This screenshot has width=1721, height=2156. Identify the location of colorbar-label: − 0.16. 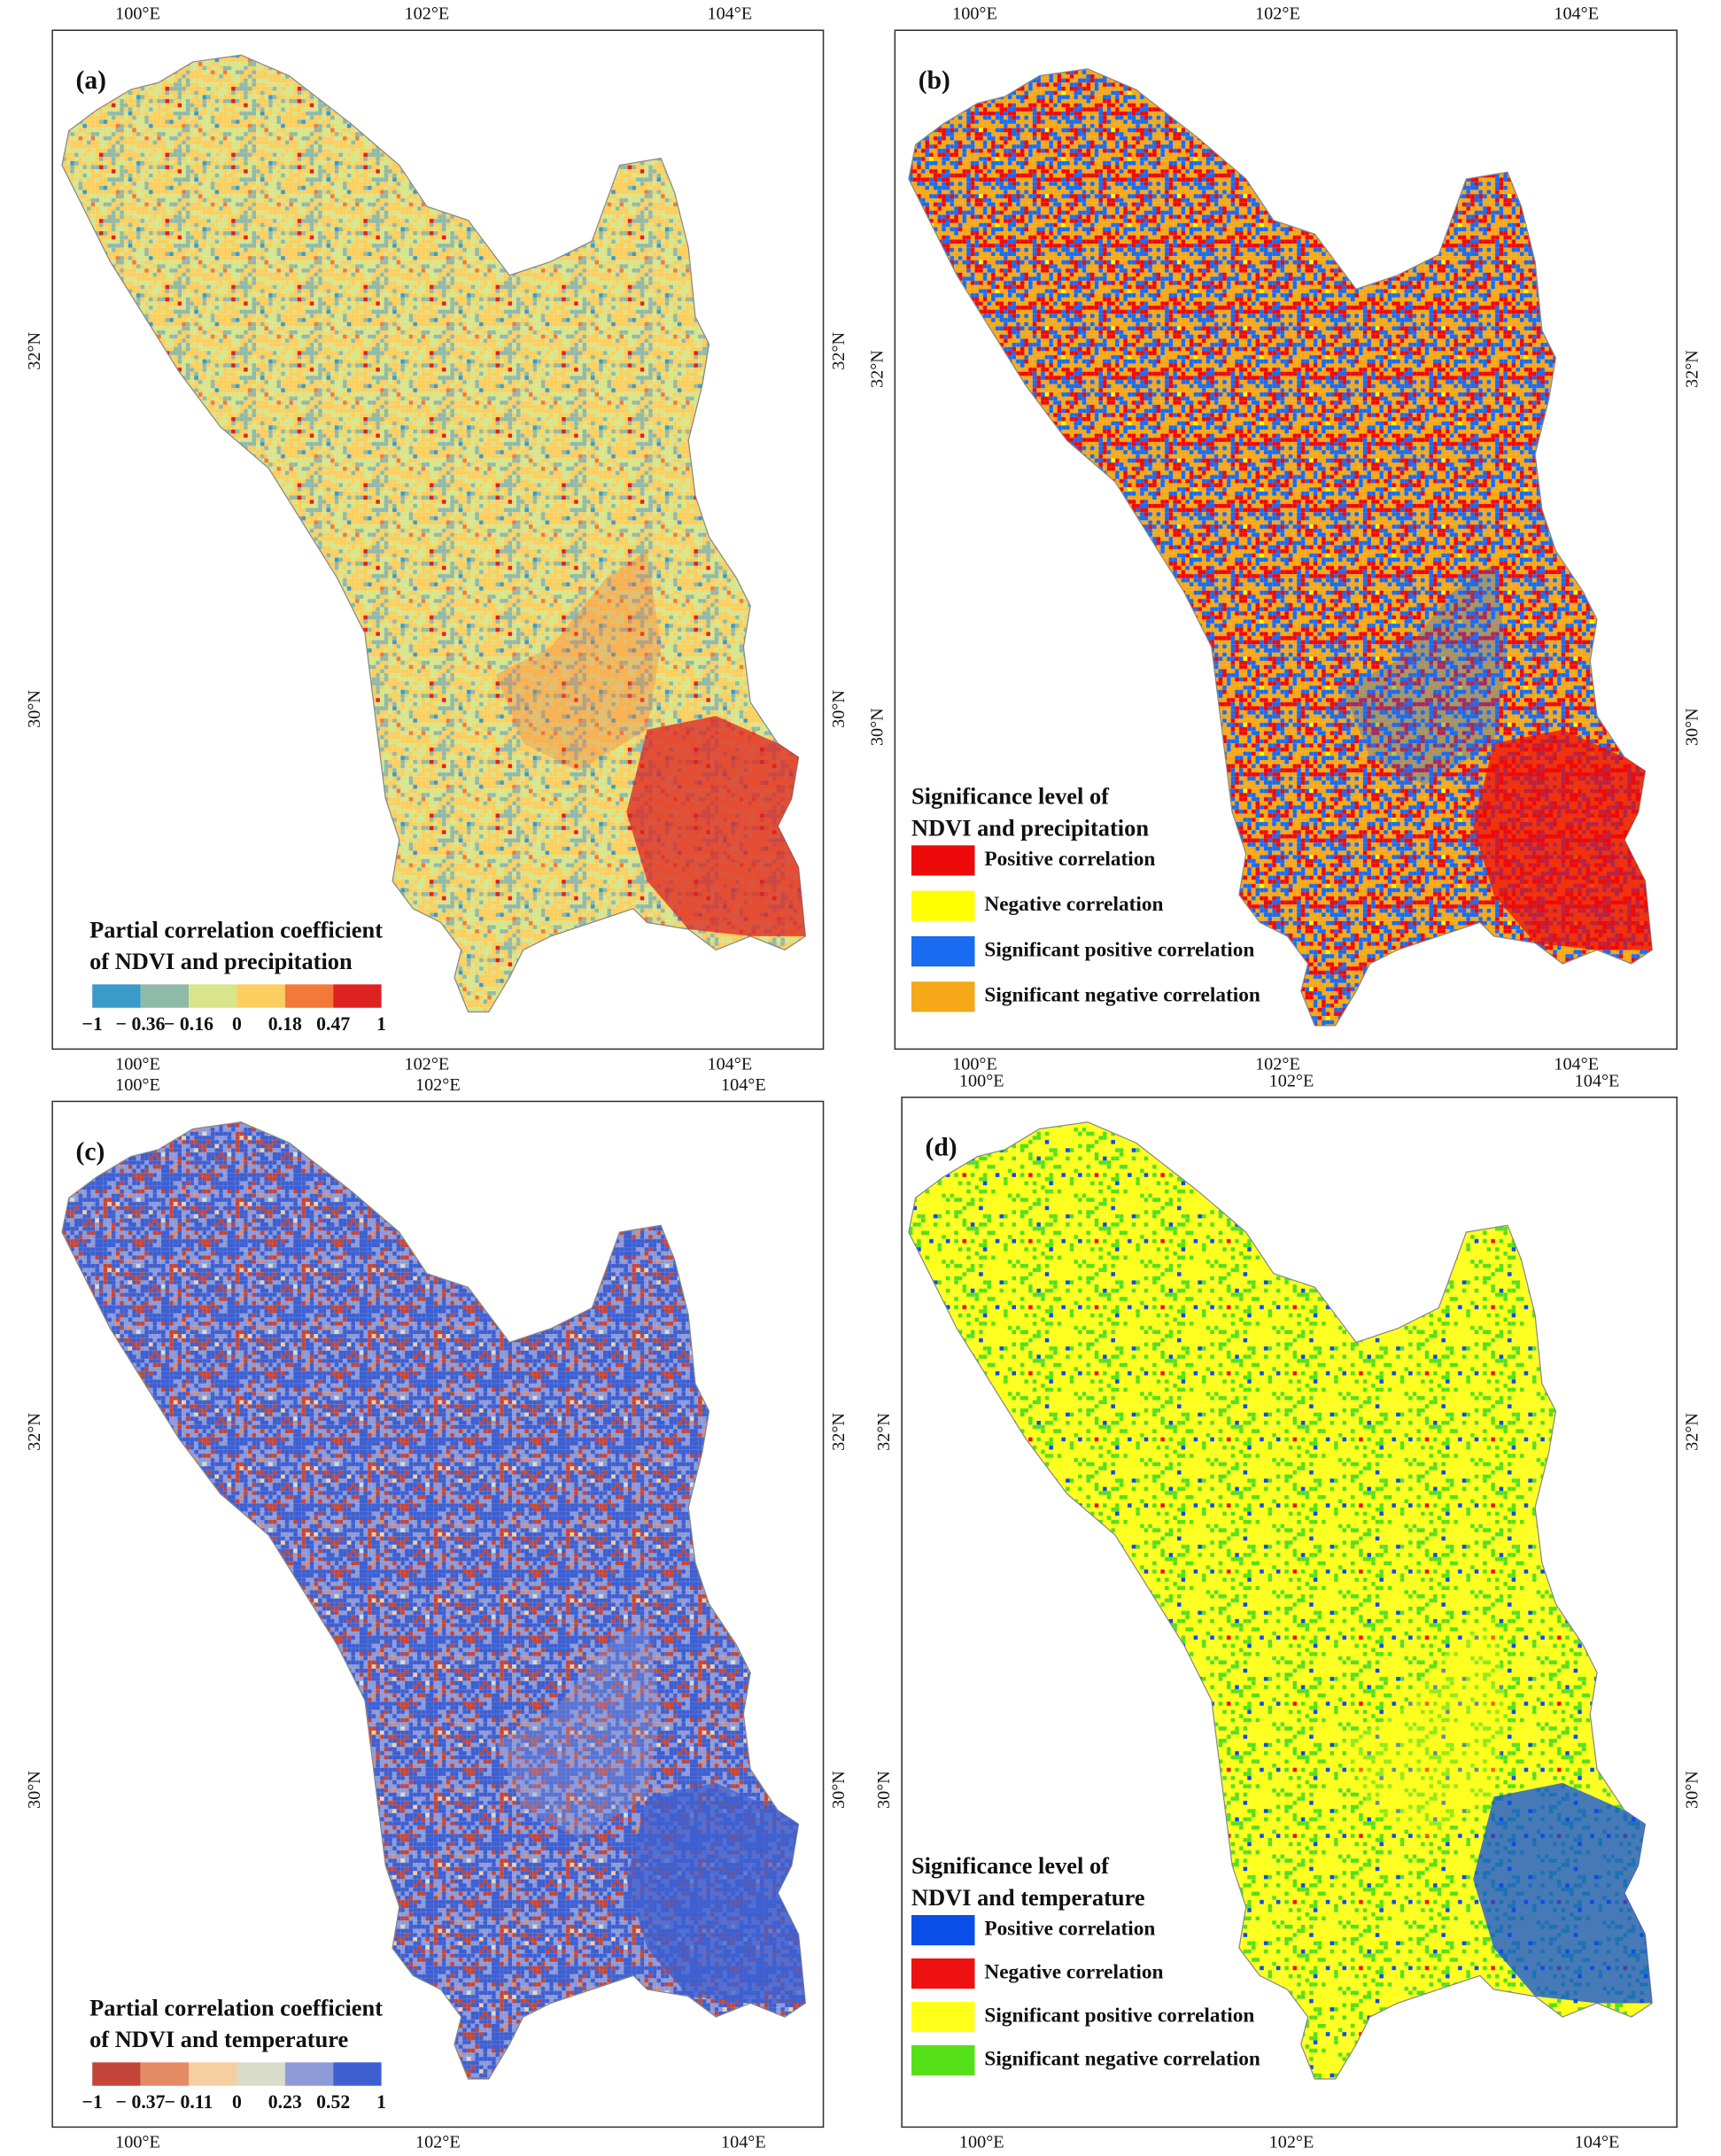
(189, 1024).